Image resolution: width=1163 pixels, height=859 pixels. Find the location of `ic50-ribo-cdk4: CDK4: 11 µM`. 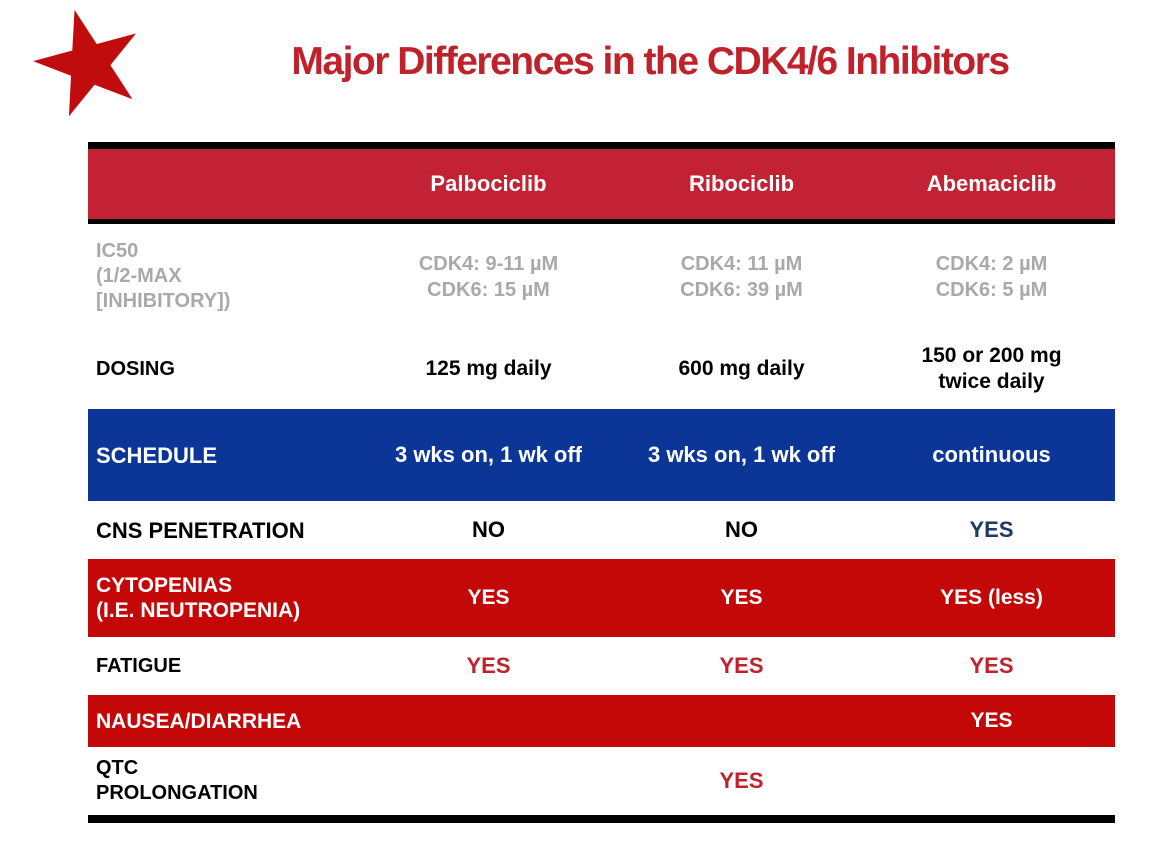

ic50-ribo-cdk4: CDK4: 11 µM is located at coordinates (741, 263).